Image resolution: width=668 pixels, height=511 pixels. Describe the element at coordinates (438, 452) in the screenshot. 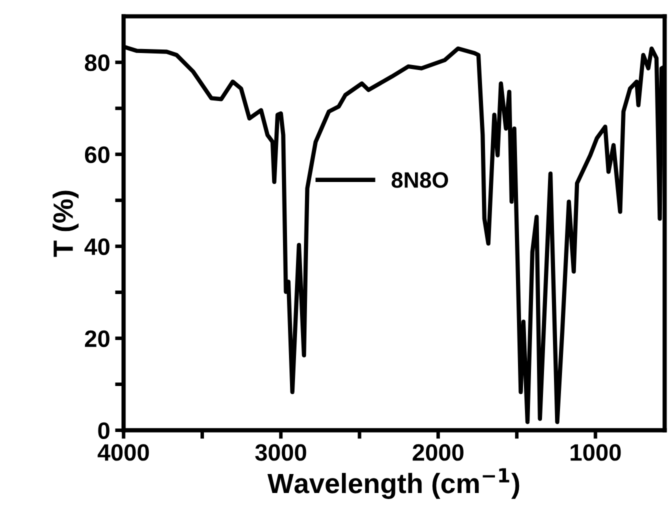

I see `x-tick-label: 2000` at that location.